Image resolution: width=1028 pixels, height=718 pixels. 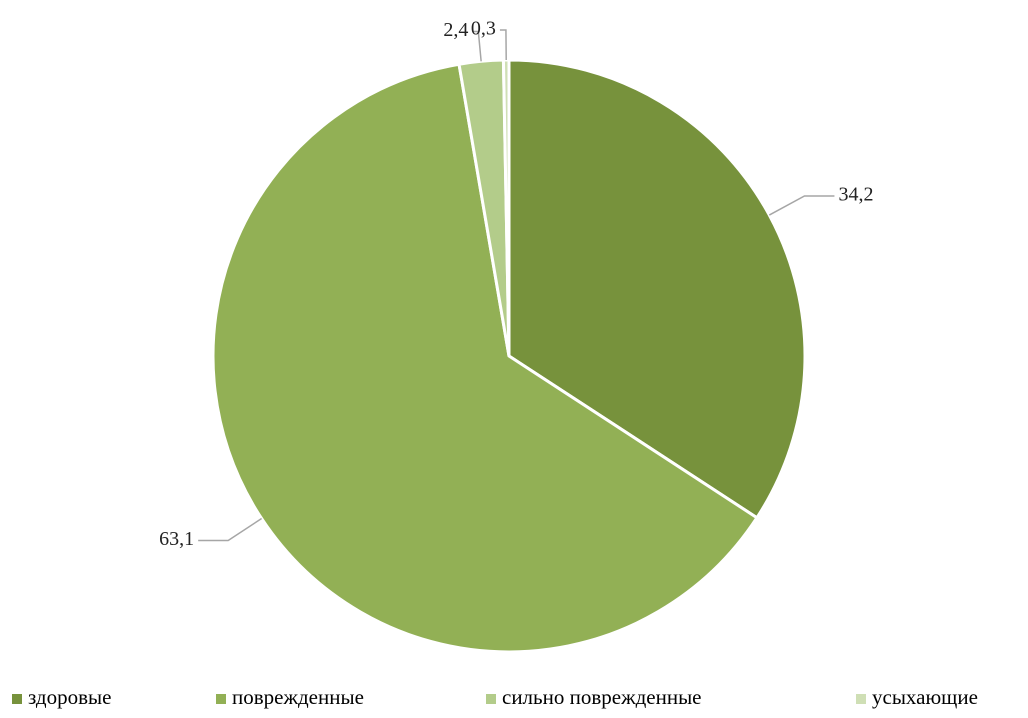 What do you see at coordinates (925, 697) in the screenshot?
I see `legend-label: усыхающие` at bounding box center [925, 697].